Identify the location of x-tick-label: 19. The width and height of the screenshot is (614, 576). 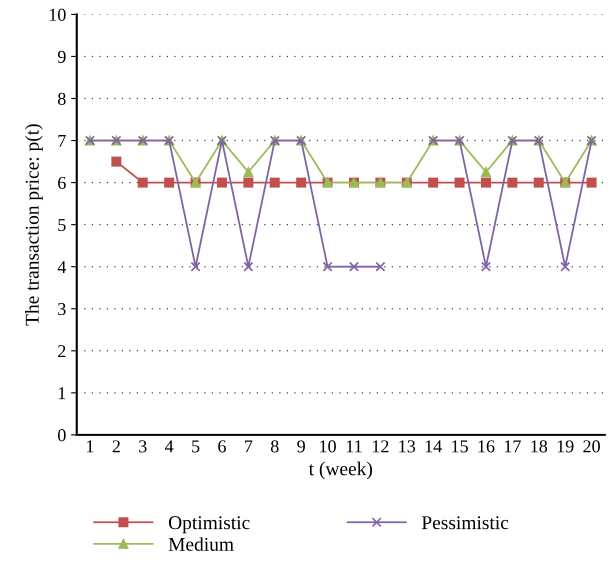
(566, 446).